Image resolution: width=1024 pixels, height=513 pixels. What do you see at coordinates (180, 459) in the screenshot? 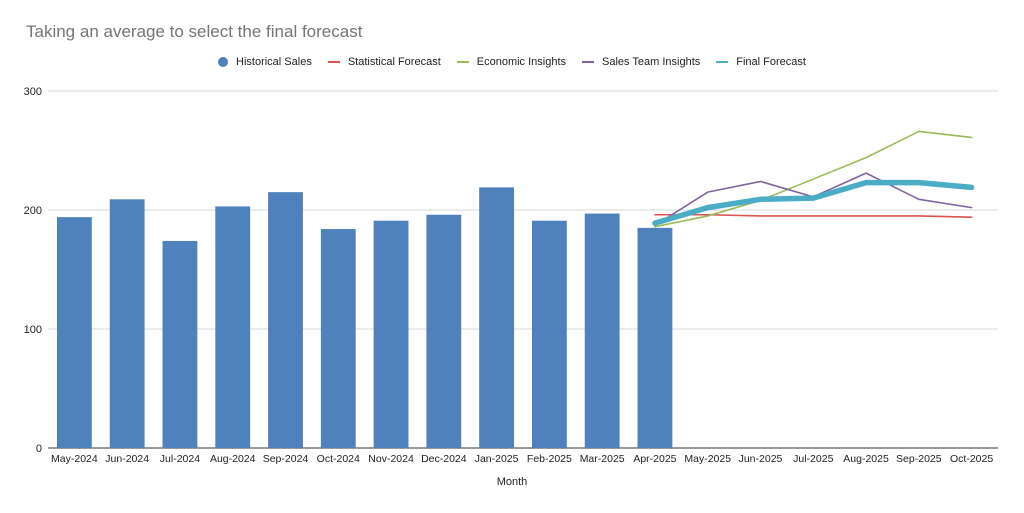
I see `x-tick-label: Jul-2024` at bounding box center [180, 459].